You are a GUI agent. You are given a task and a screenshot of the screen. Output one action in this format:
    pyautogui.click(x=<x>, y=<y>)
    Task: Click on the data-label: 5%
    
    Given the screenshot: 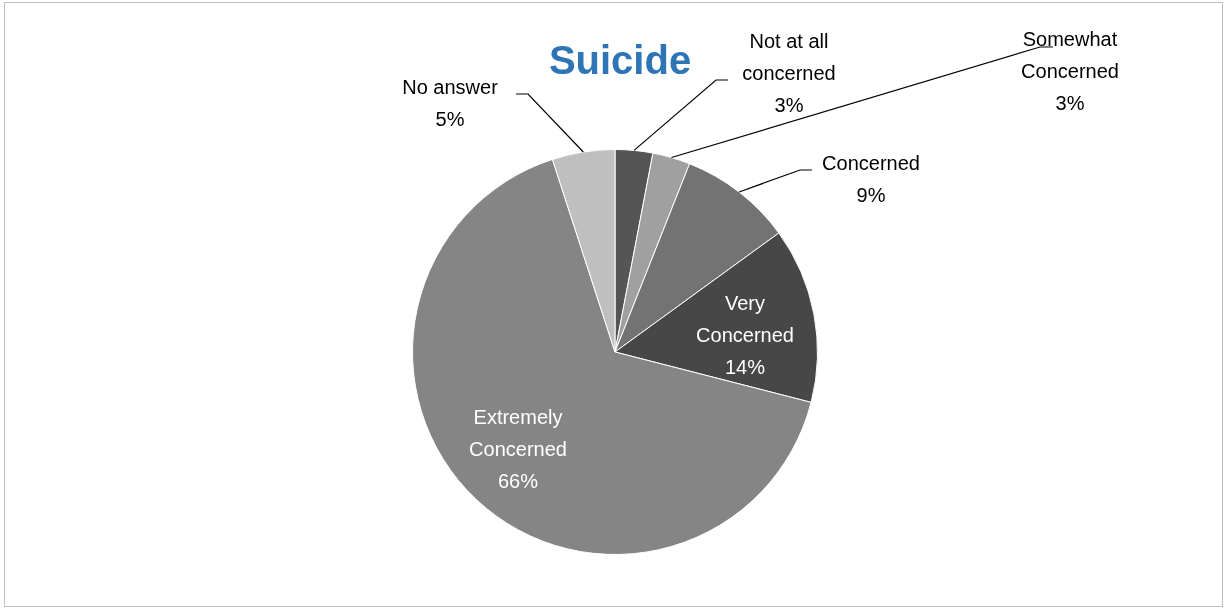 What is the action you would take?
    pyautogui.click(x=450, y=119)
    